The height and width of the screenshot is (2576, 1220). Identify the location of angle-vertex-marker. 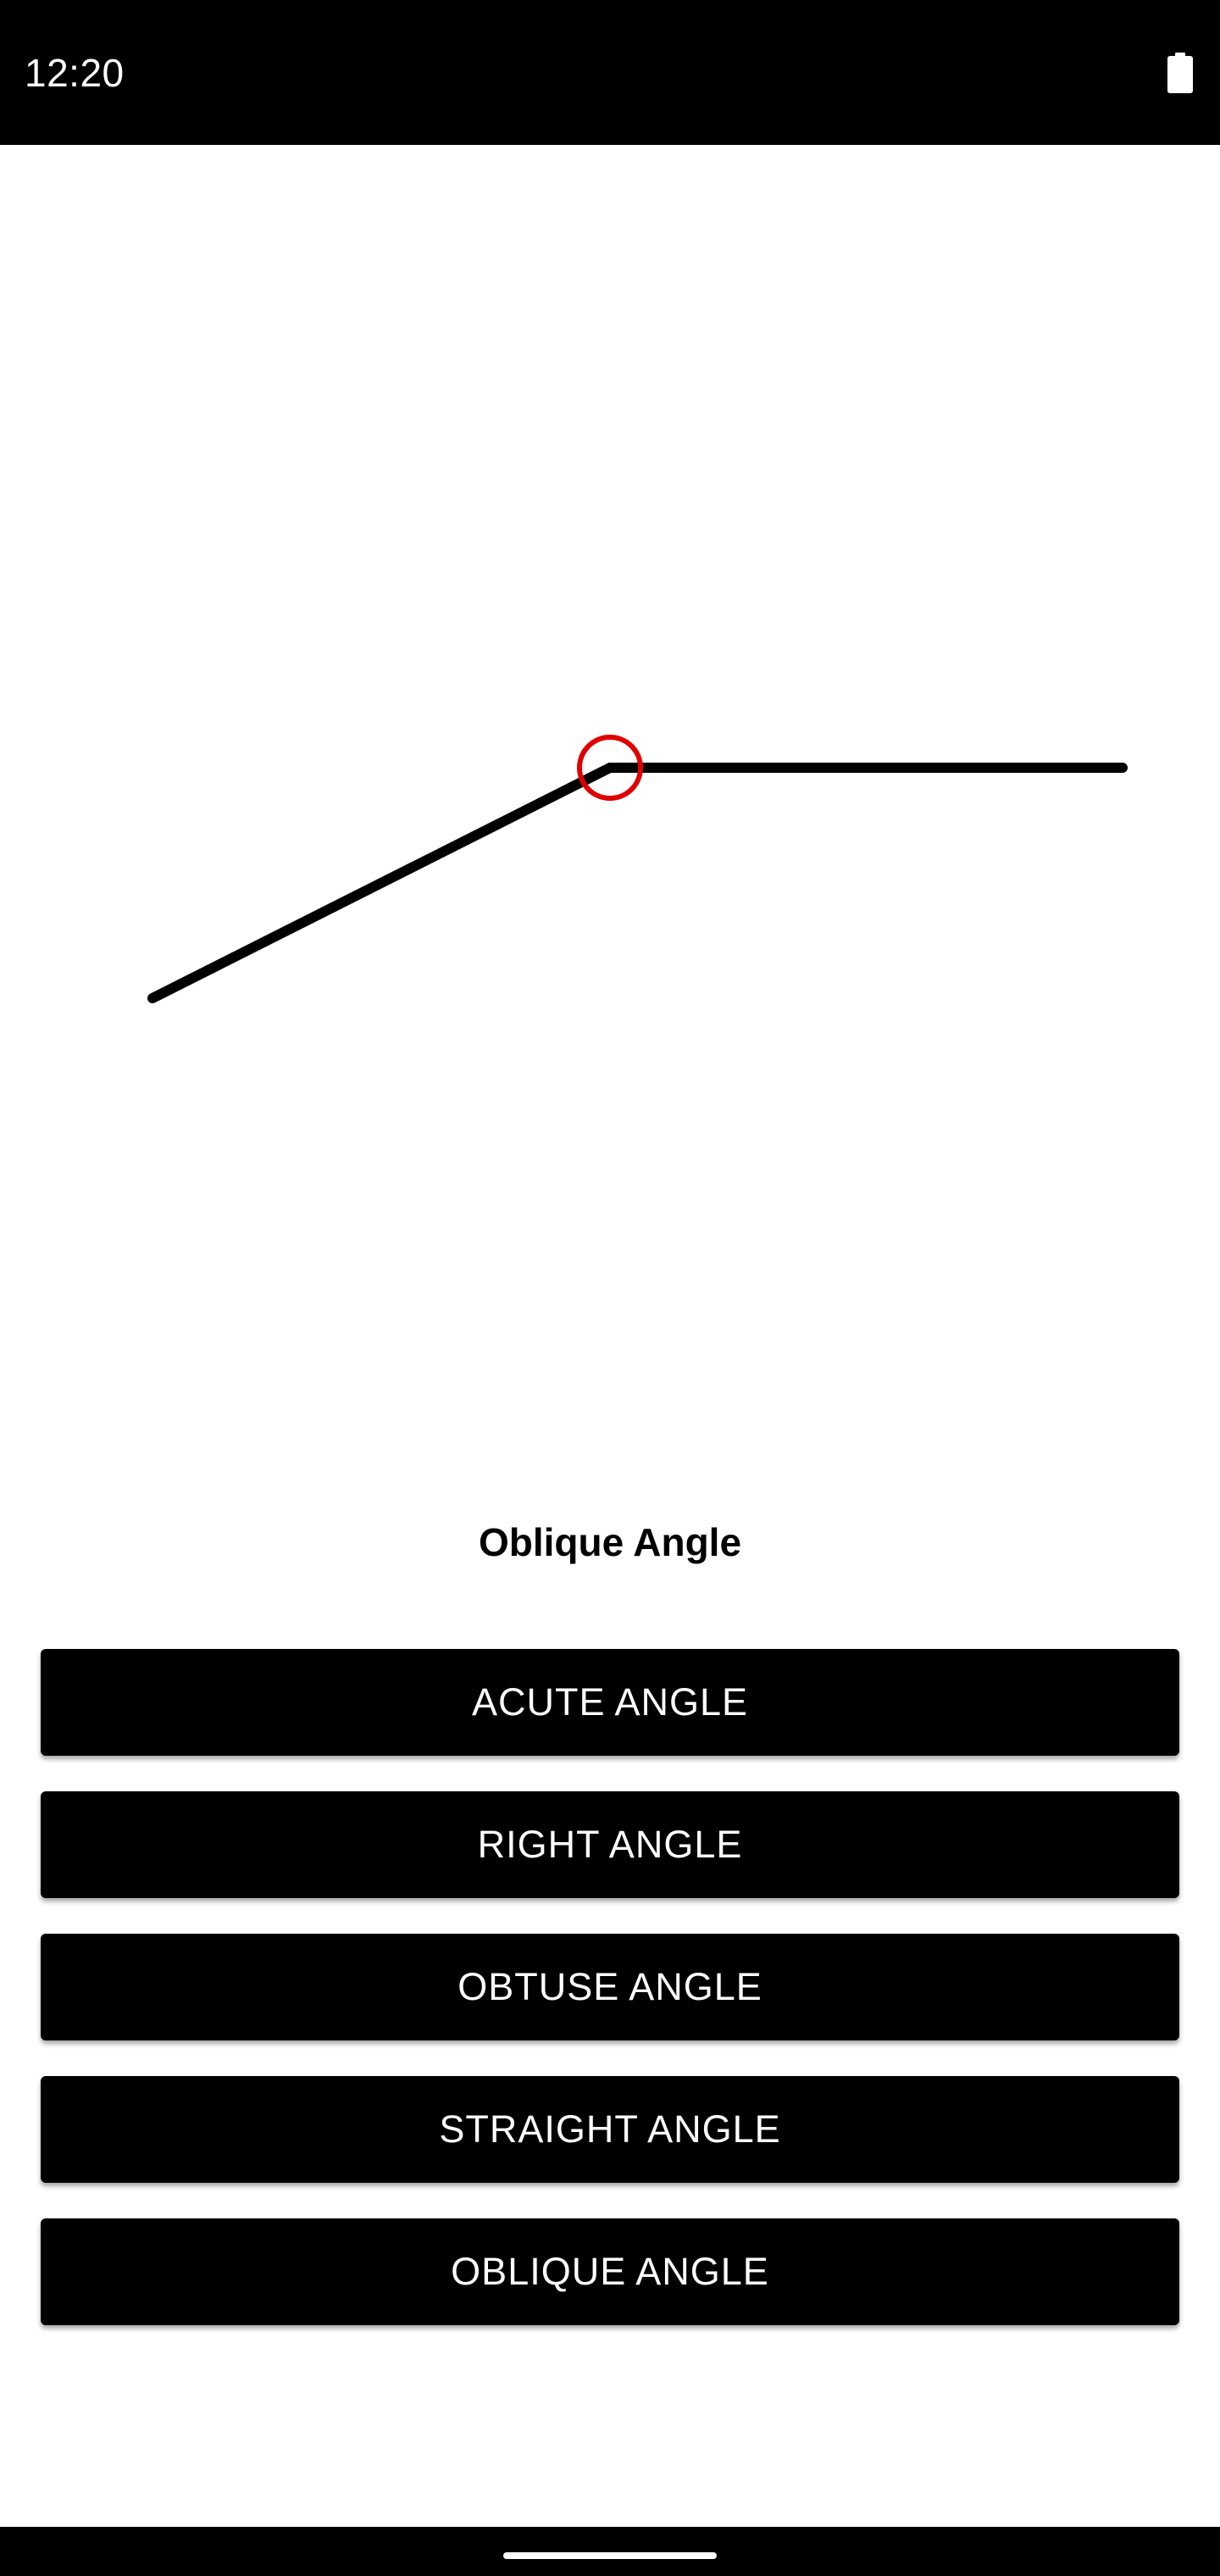
(610, 768).